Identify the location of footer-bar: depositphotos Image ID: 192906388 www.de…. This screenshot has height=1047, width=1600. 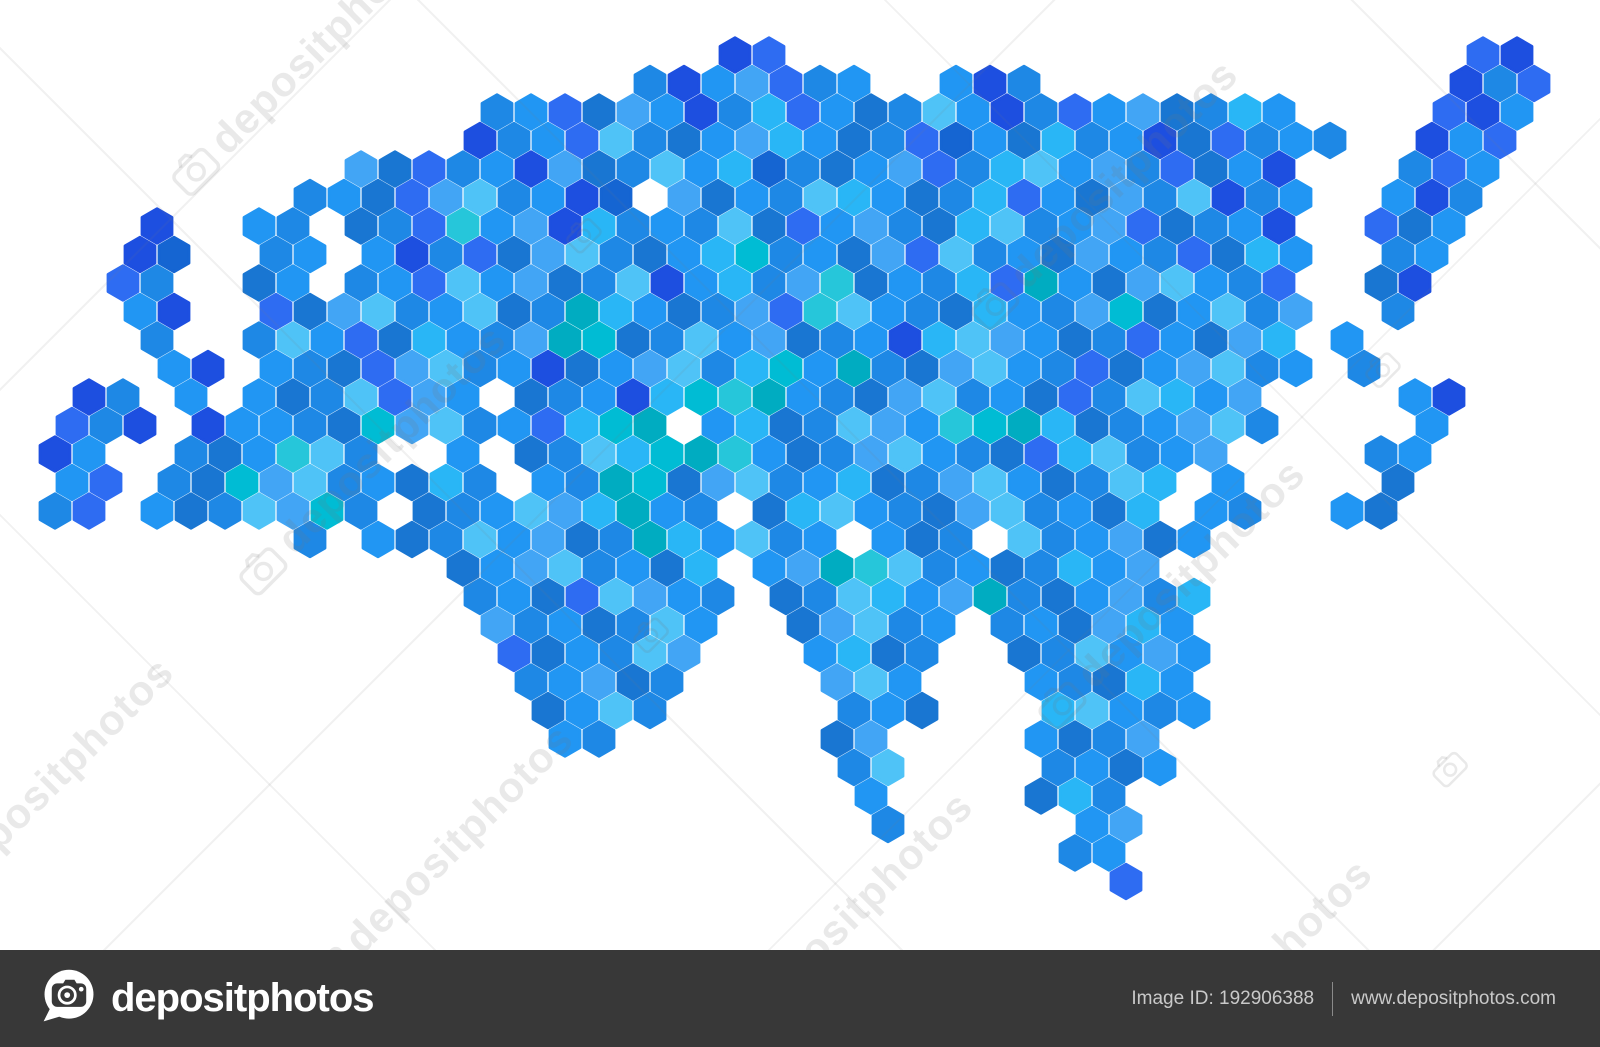
(800, 998).